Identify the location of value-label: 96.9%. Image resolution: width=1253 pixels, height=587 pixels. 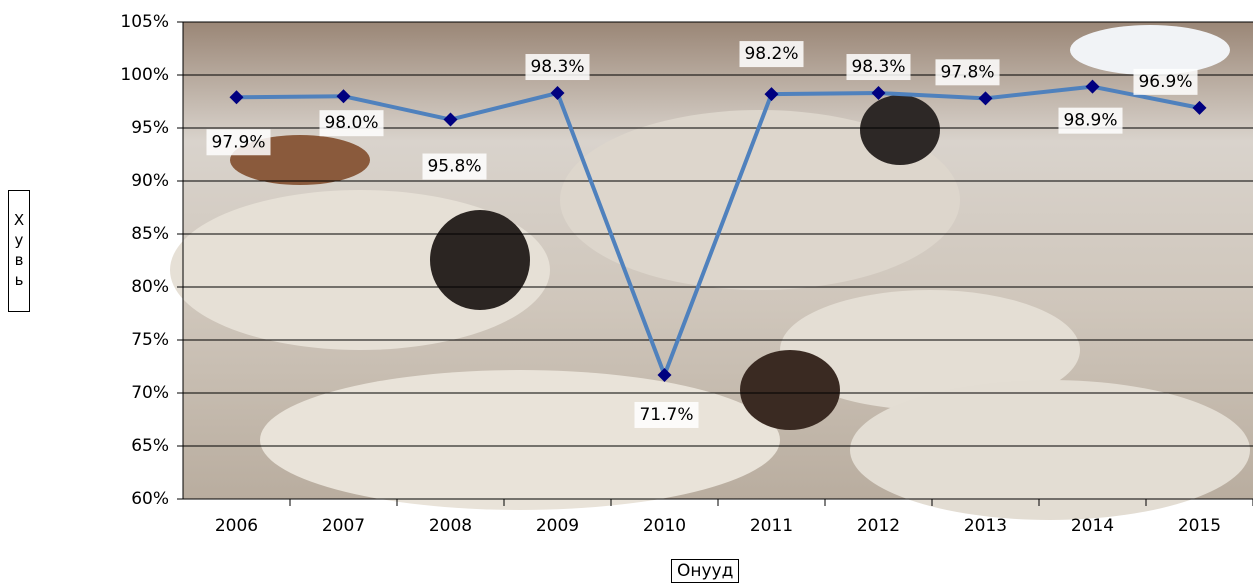
(1165, 82).